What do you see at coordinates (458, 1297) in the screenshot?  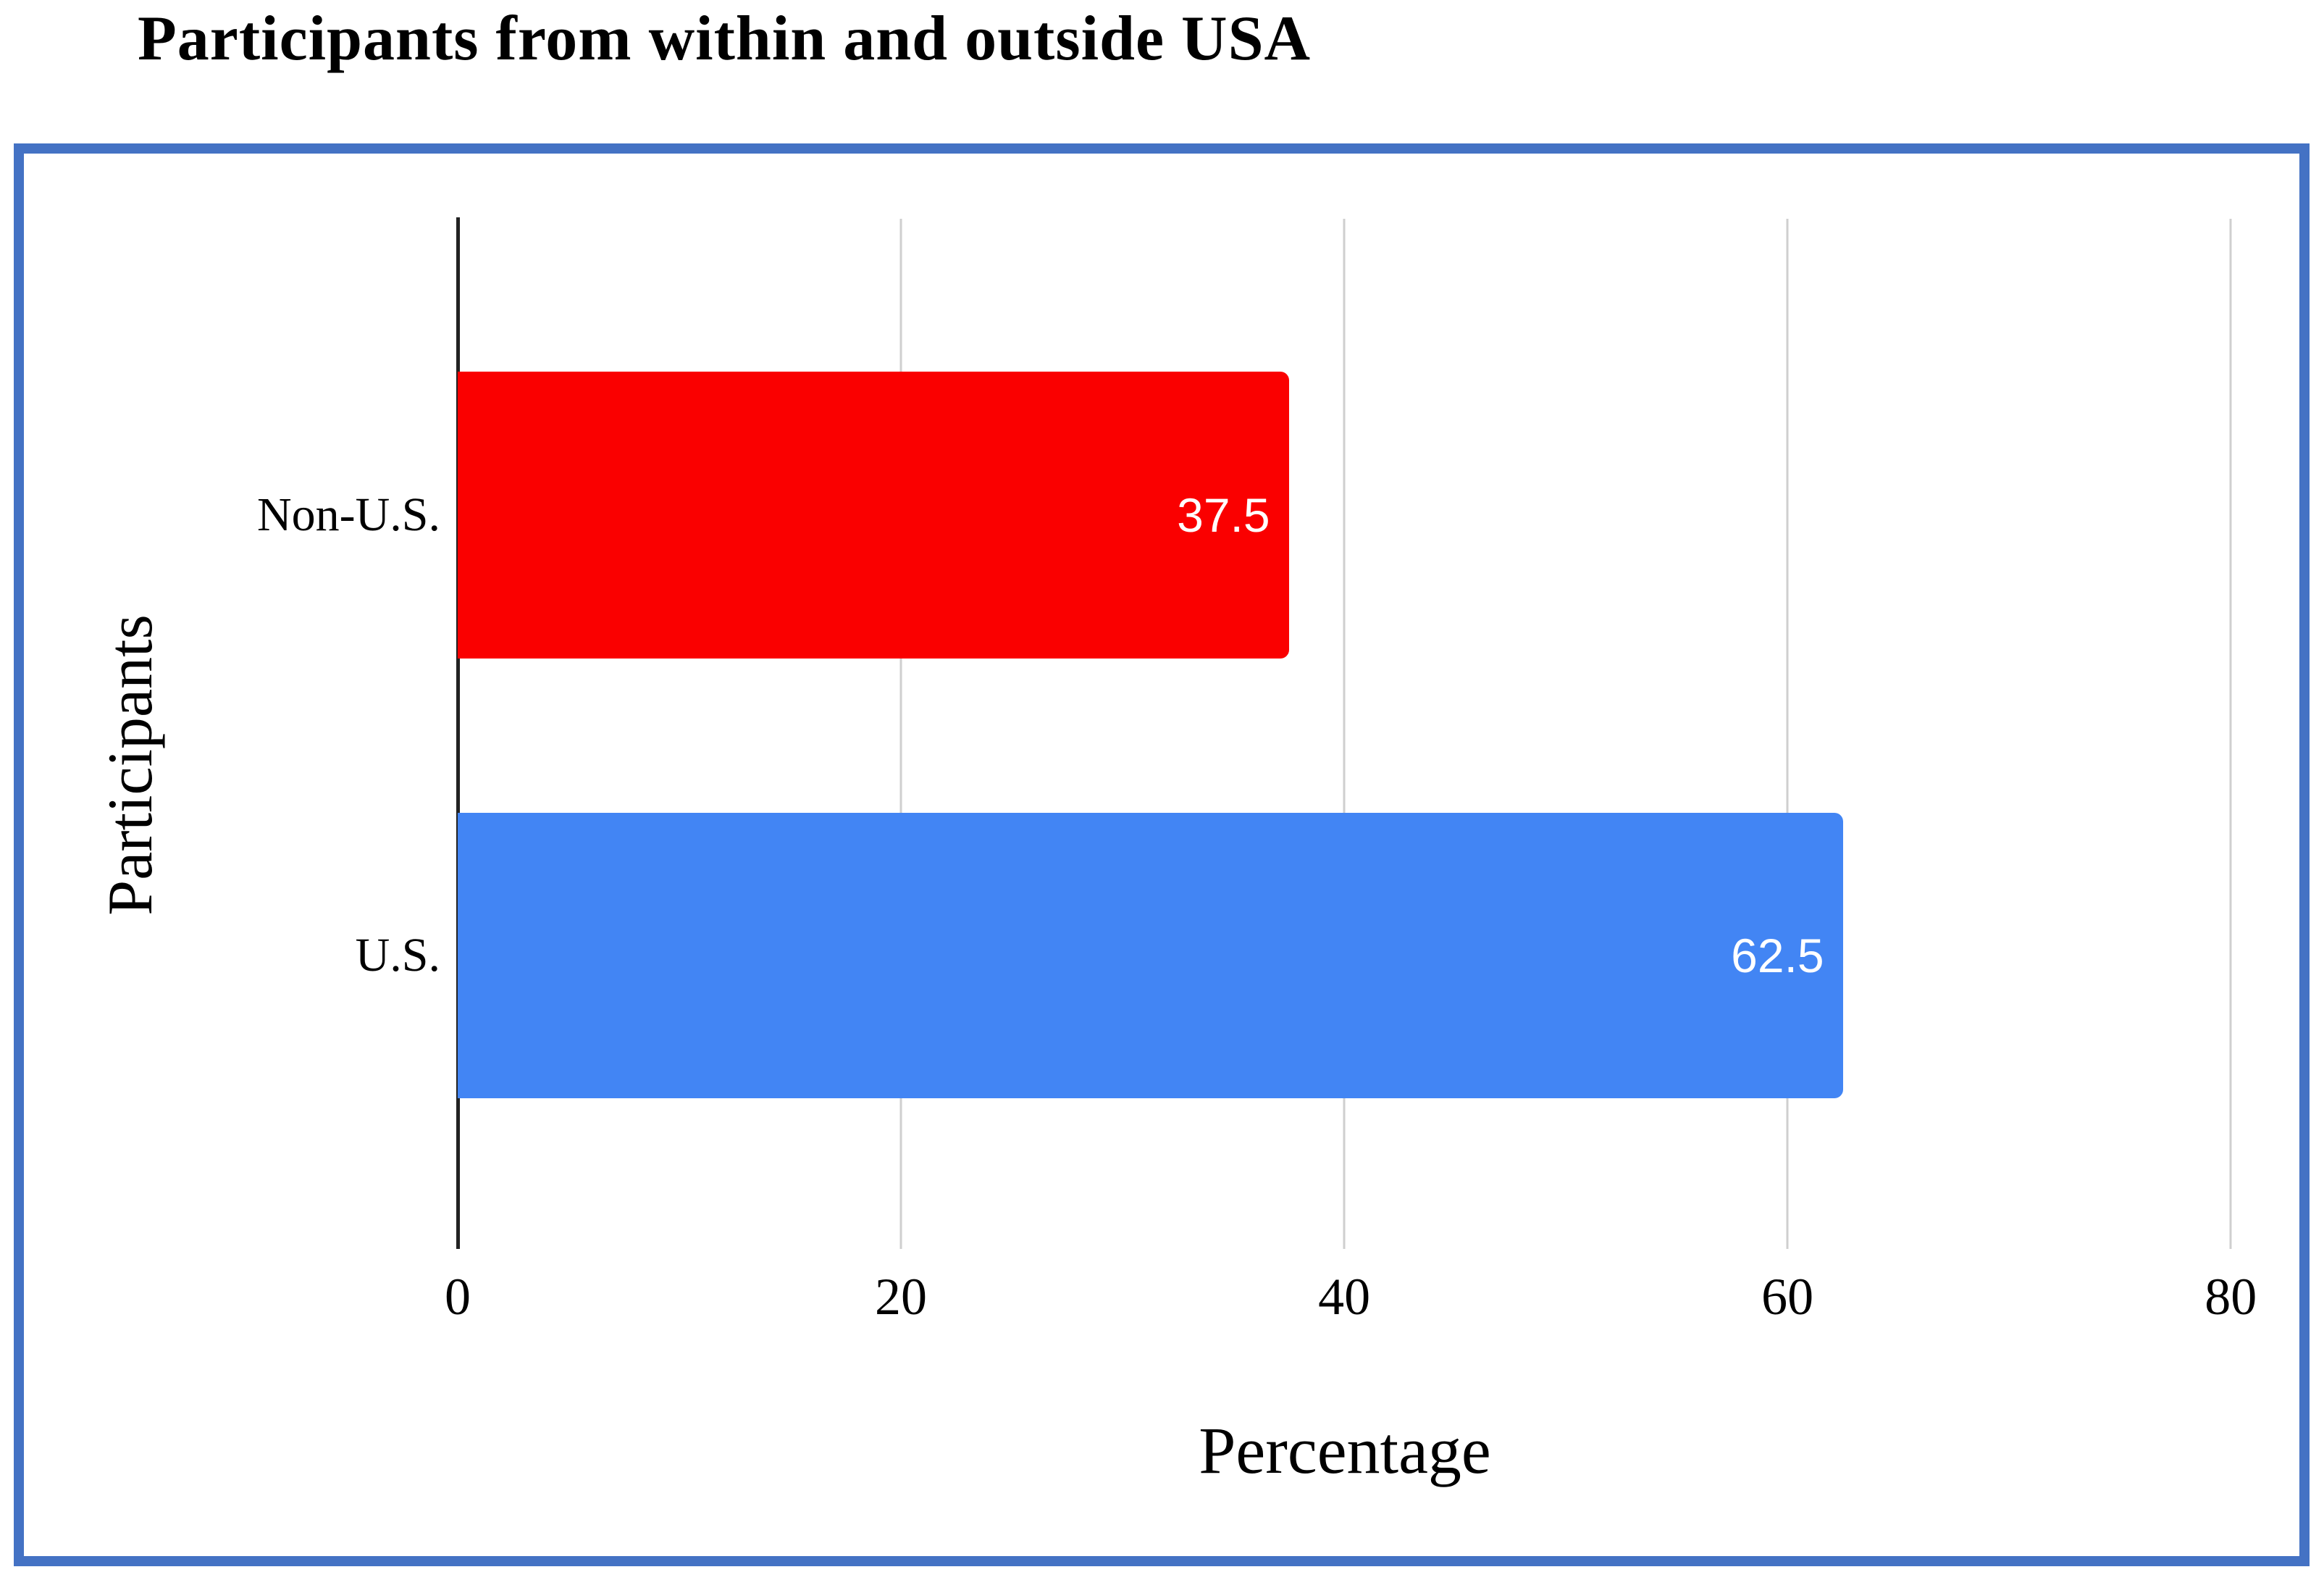 I see `x-tick-label-0: 0` at bounding box center [458, 1297].